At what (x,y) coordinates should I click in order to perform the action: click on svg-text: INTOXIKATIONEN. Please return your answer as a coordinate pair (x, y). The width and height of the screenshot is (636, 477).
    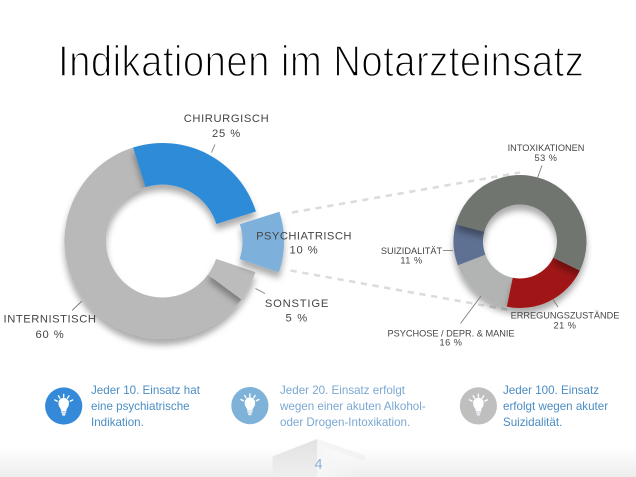
    Looking at the image, I should click on (546, 148).